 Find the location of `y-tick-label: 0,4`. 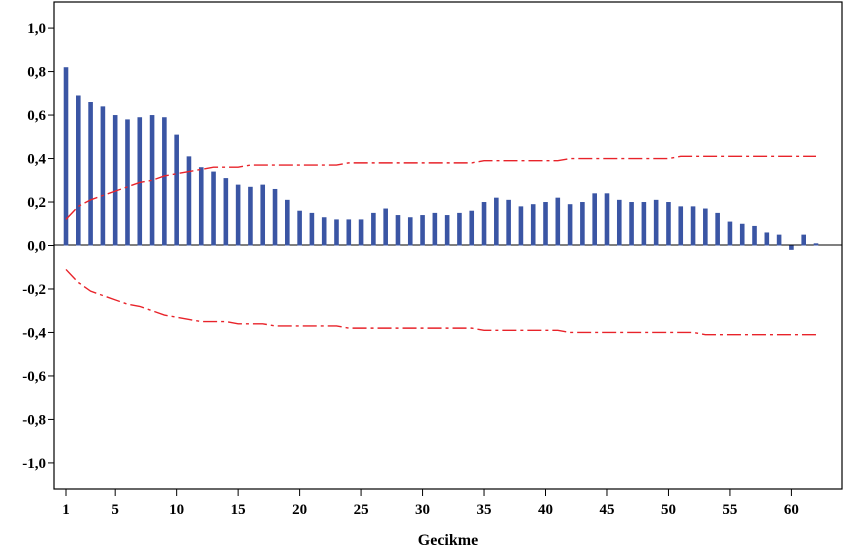

y-tick-label: 0,4 is located at coordinates (36, 160).